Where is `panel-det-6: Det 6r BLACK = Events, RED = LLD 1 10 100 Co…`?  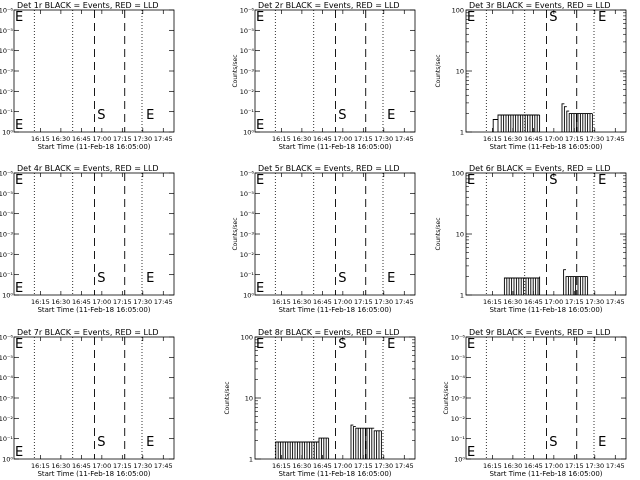
panel-det-6: Det 6r BLACK = Events, RED = LLD 1 10 100 Co… is located at coordinates (531, 239).